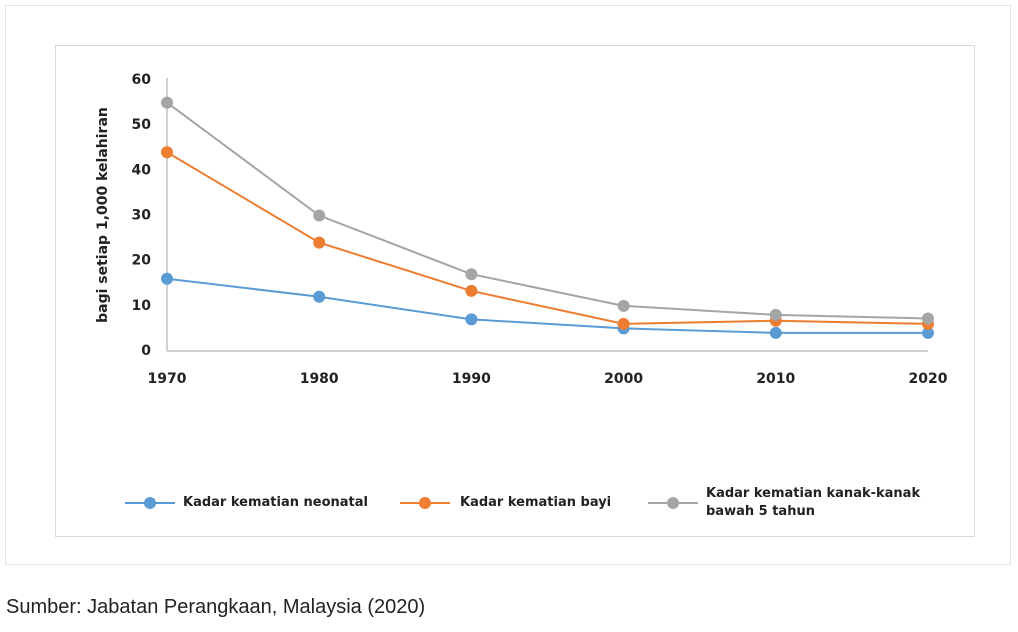  I want to click on x-tick-label: 1980, so click(319, 379).